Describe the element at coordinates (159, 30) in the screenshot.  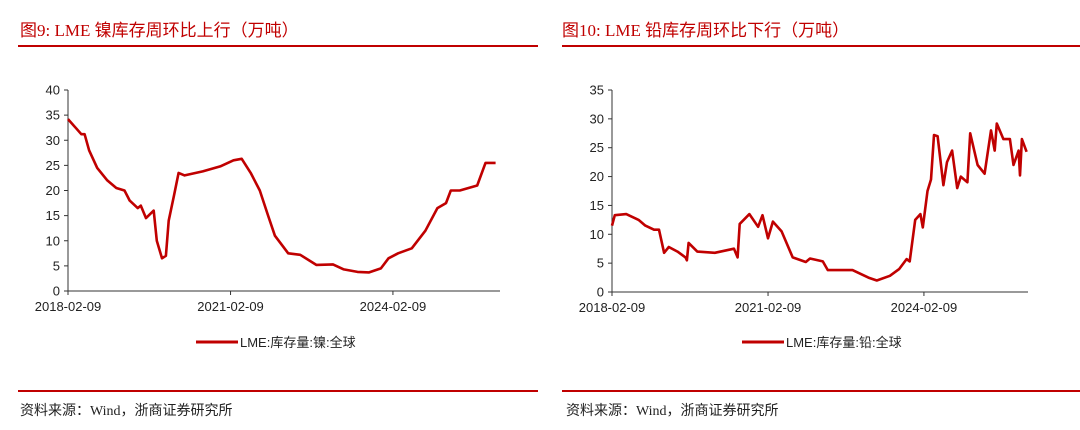
I see `chart-title-nickel: 图9: LME 镍库存周环比上行（万吨）` at that location.